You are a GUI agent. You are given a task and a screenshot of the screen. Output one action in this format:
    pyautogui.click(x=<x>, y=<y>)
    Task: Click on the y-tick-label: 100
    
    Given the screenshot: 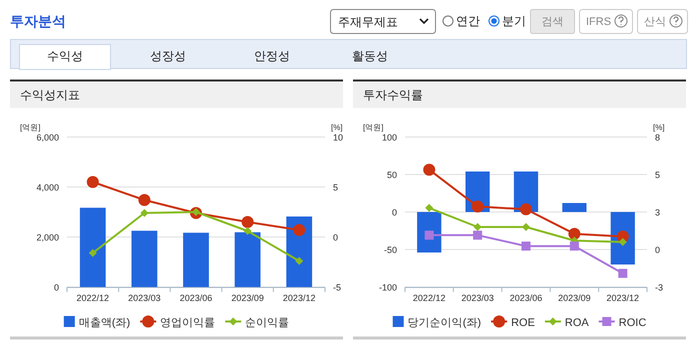 What is the action you would take?
    pyautogui.click(x=389, y=137)
    